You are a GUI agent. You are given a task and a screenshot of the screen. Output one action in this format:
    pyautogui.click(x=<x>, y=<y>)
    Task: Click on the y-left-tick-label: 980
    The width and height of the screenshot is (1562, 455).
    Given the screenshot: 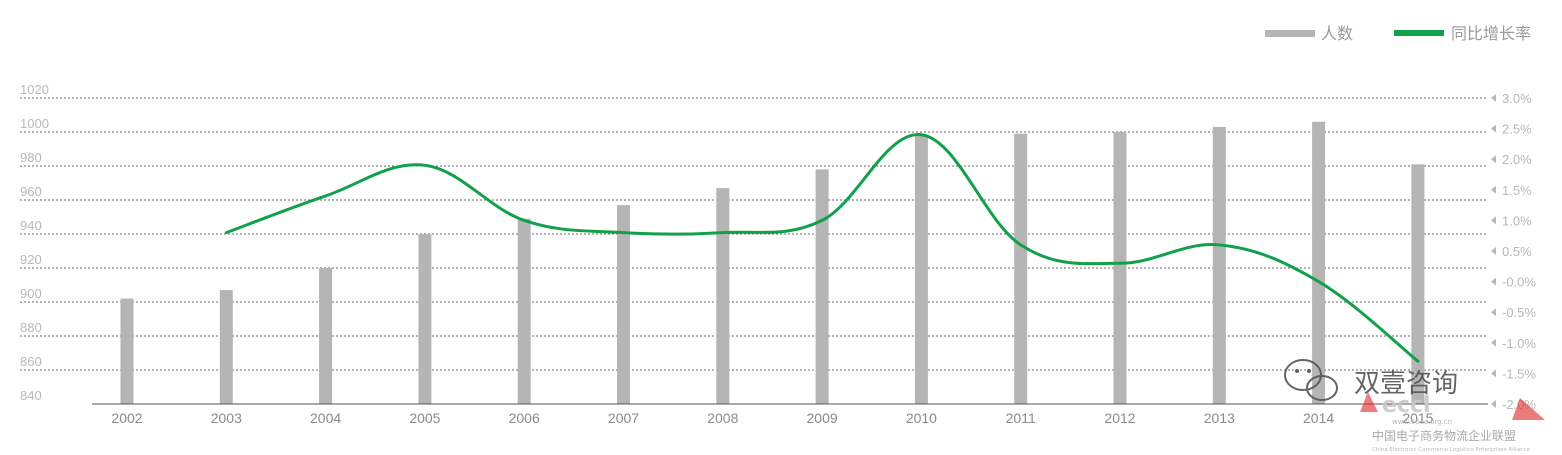 What is the action you would take?
    pyautogui.click(x=31, y=157)
    